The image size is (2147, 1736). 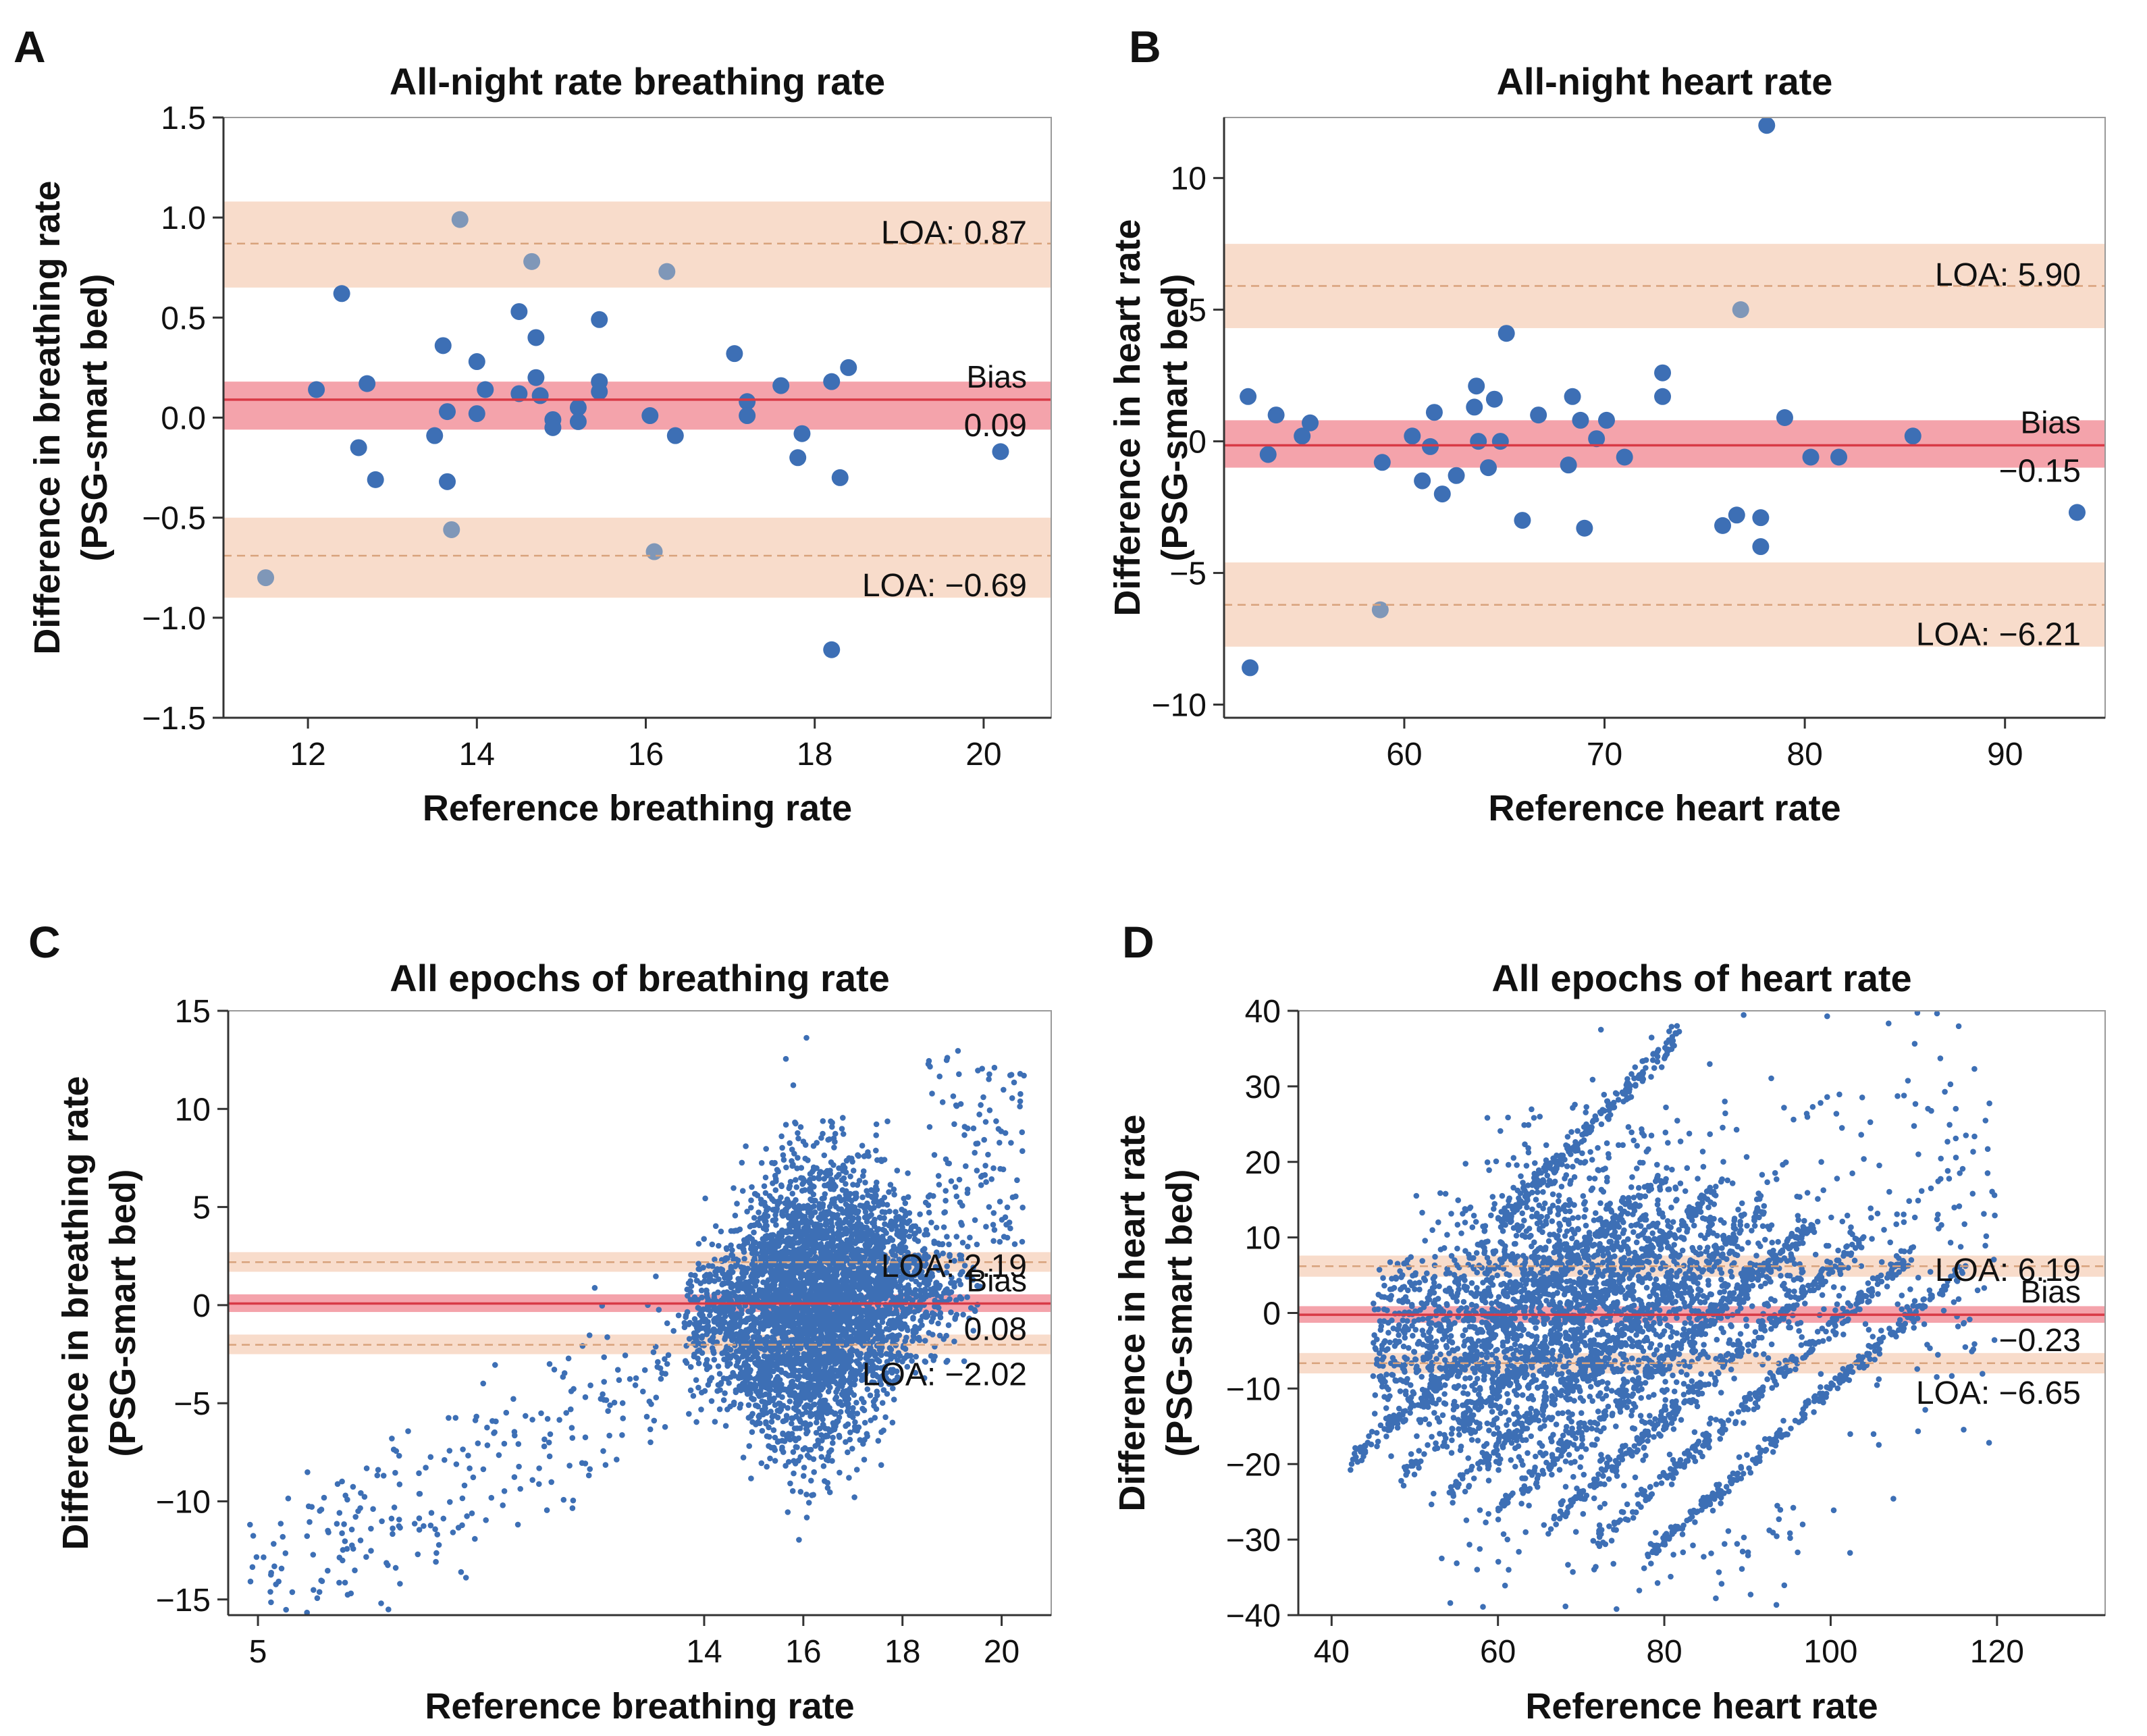 I want to click on y-tick-label: 1.5, so click(x=183, y=118).